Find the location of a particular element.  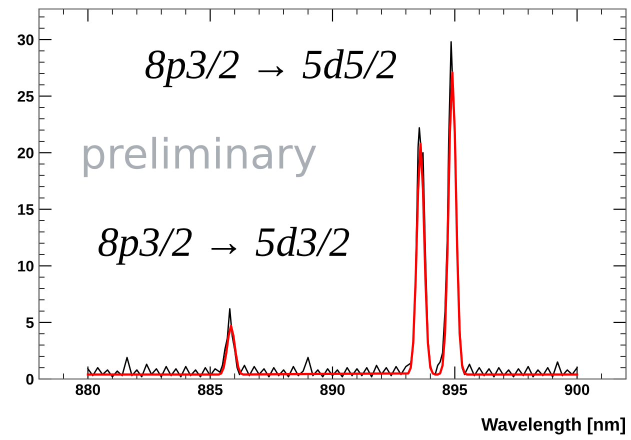

x-tick-label: 895 is located at coordinates (455, 390).